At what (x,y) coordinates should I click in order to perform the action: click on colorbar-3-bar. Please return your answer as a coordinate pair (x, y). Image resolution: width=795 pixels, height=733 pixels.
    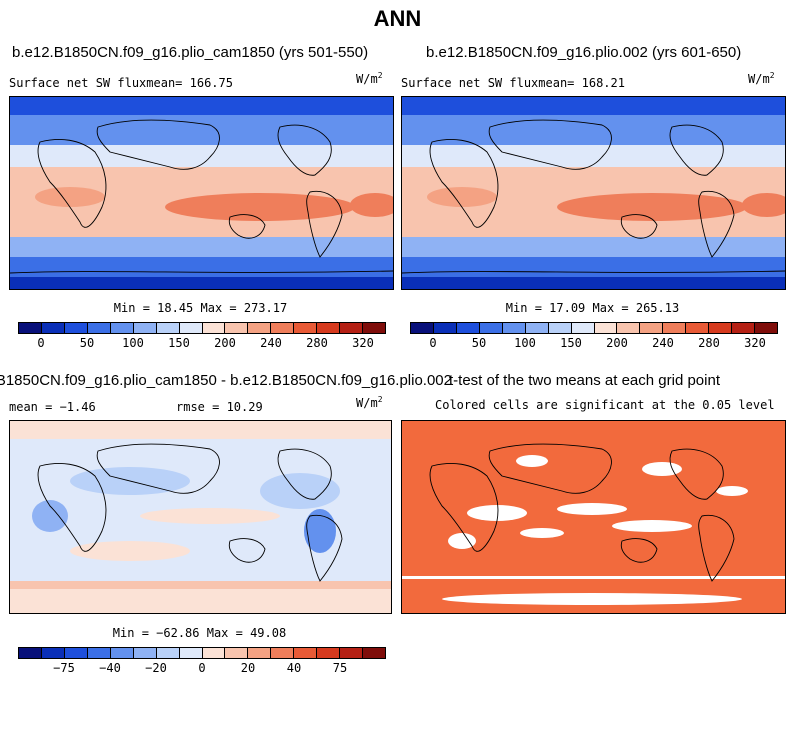
    Looking at the image, I should click on (202, 653).